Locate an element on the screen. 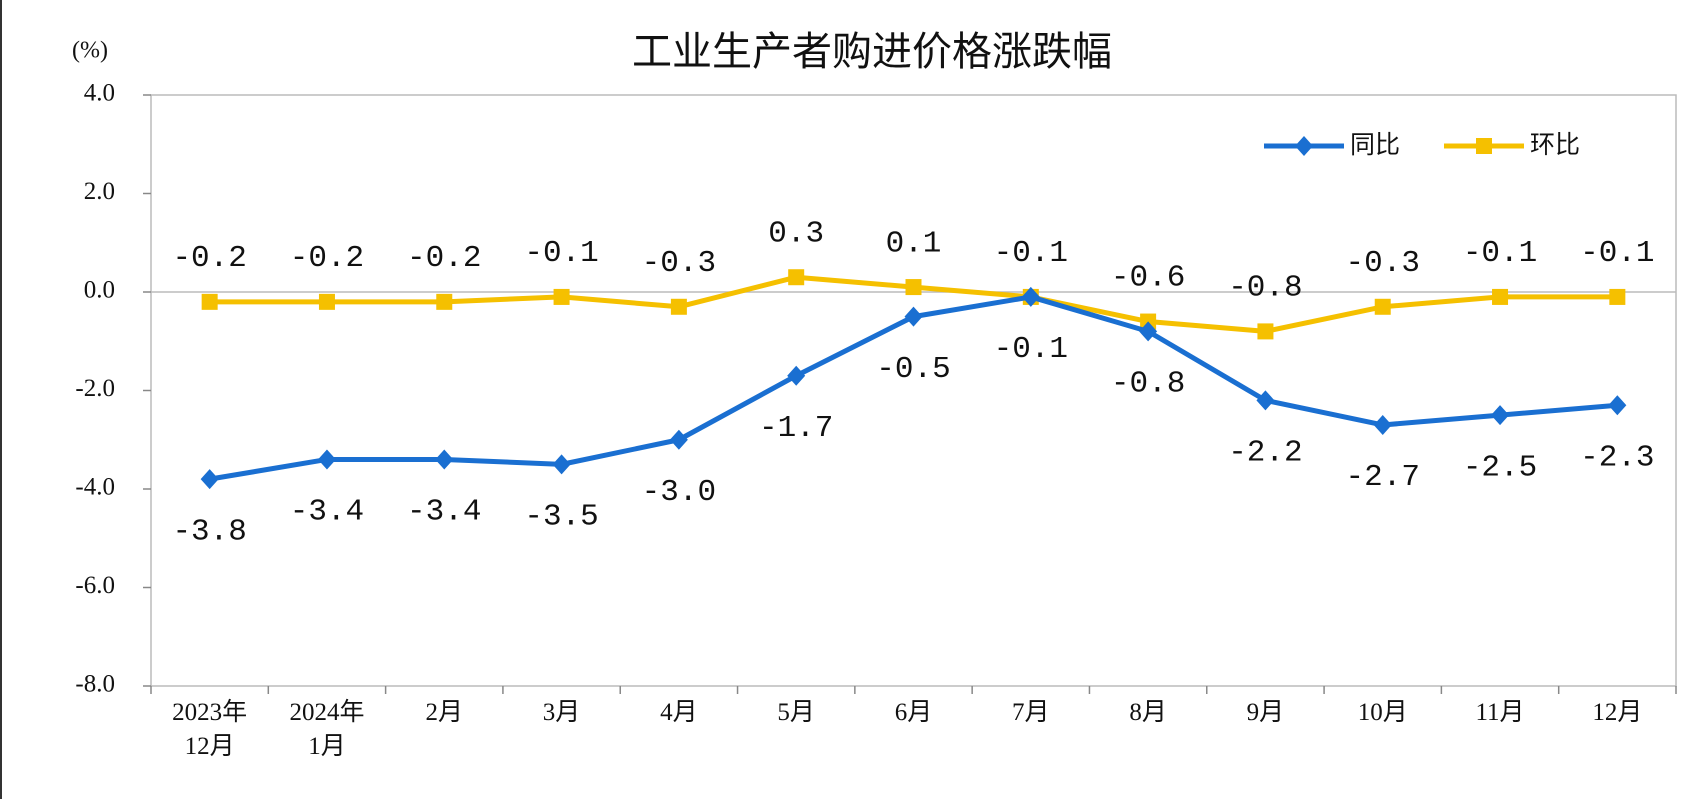 This screenshot has height=799, width=1707. data-label: -3.8 is located at coordinates (209, 531).